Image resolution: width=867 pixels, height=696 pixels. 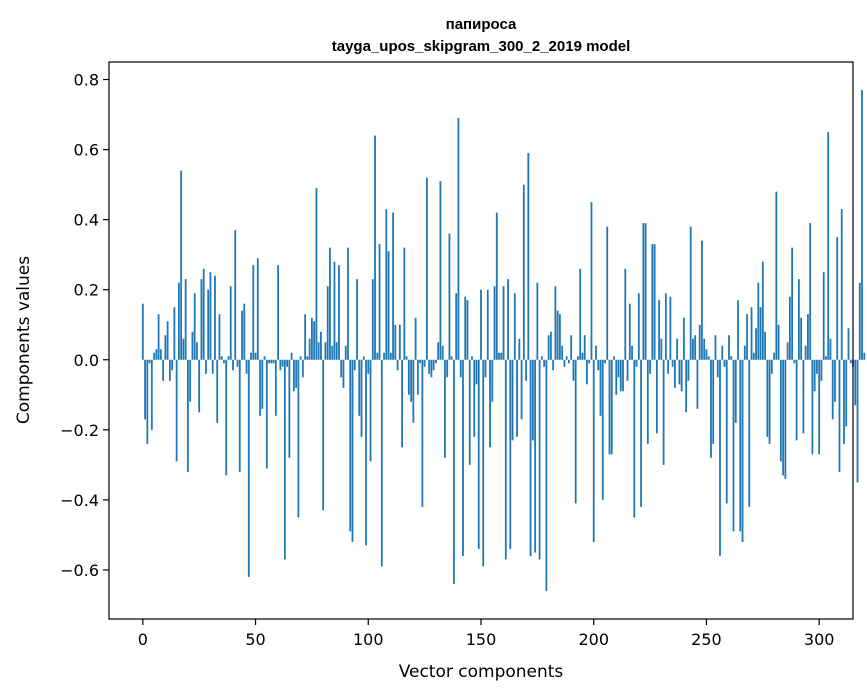 What do you see at coordinates (819, 639) in the screenshot?
I see `x-tick-label: 300` at bounding box center [819, 639].